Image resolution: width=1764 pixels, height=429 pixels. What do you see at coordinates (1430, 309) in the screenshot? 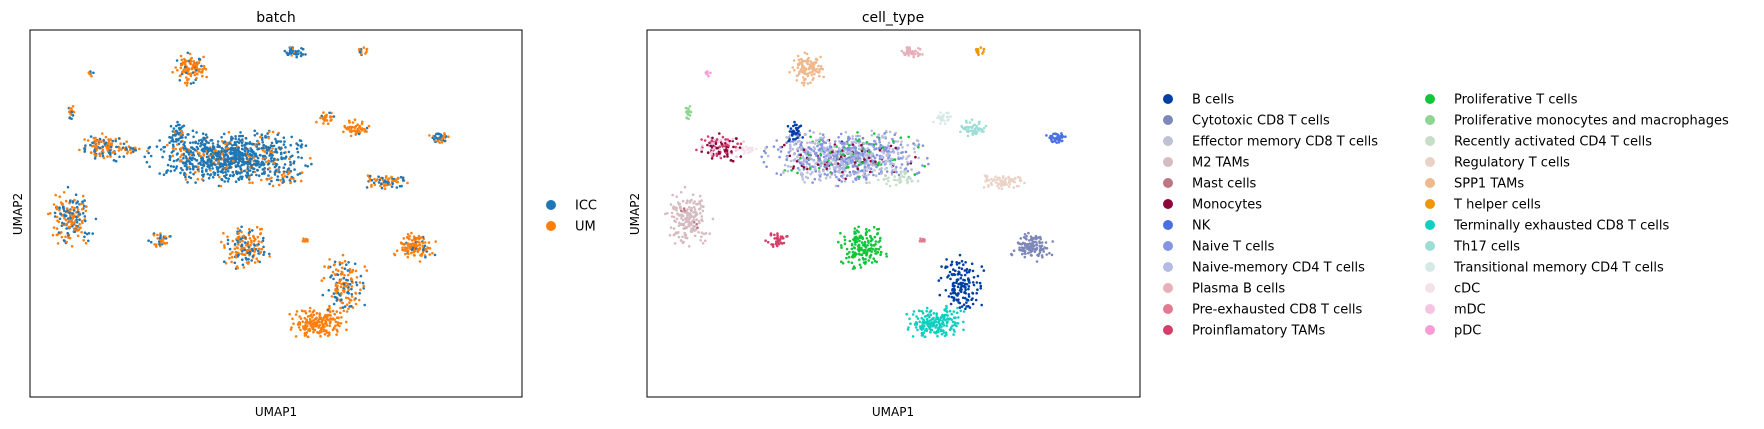
I see `legend-marker-mdc` at bounding box center [1430, 309].